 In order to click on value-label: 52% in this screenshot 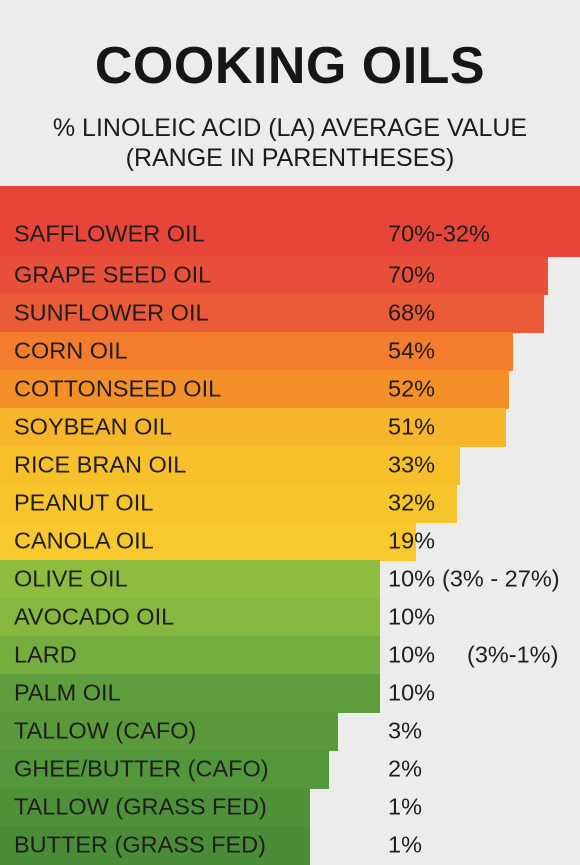, I will do `click(412, 388)`.